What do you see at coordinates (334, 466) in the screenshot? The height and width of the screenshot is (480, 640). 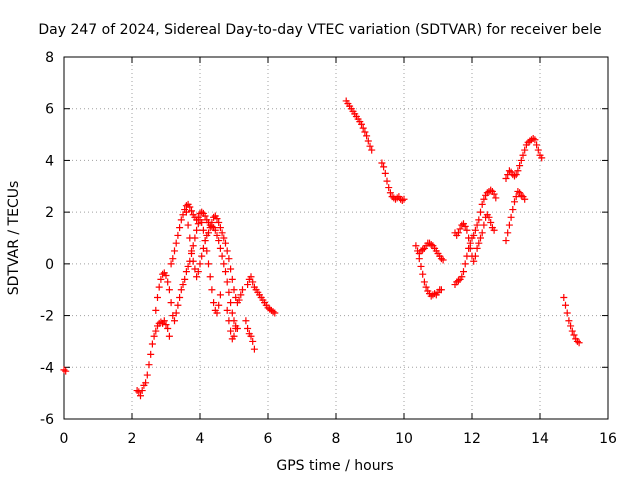 I see `x-axis-label: GPS time / hours` at bounding box center [334, 466].